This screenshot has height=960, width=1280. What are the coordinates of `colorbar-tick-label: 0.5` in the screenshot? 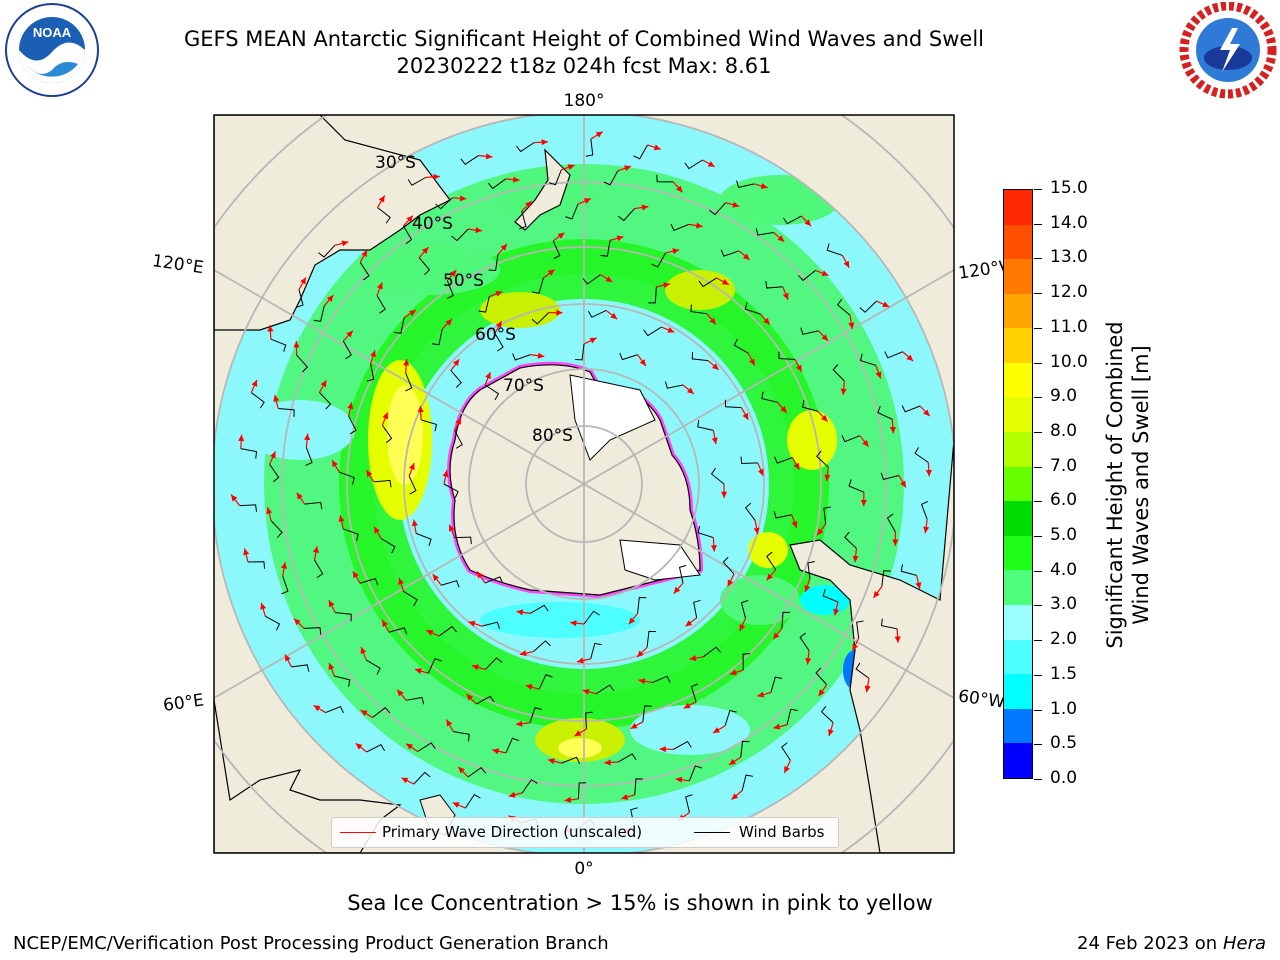 It's located at (1064, 743).